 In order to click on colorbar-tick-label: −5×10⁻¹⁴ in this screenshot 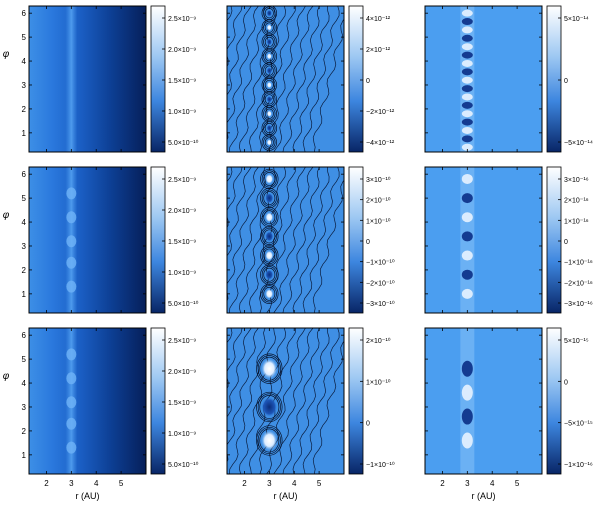, I will do `click(578, 143)`.